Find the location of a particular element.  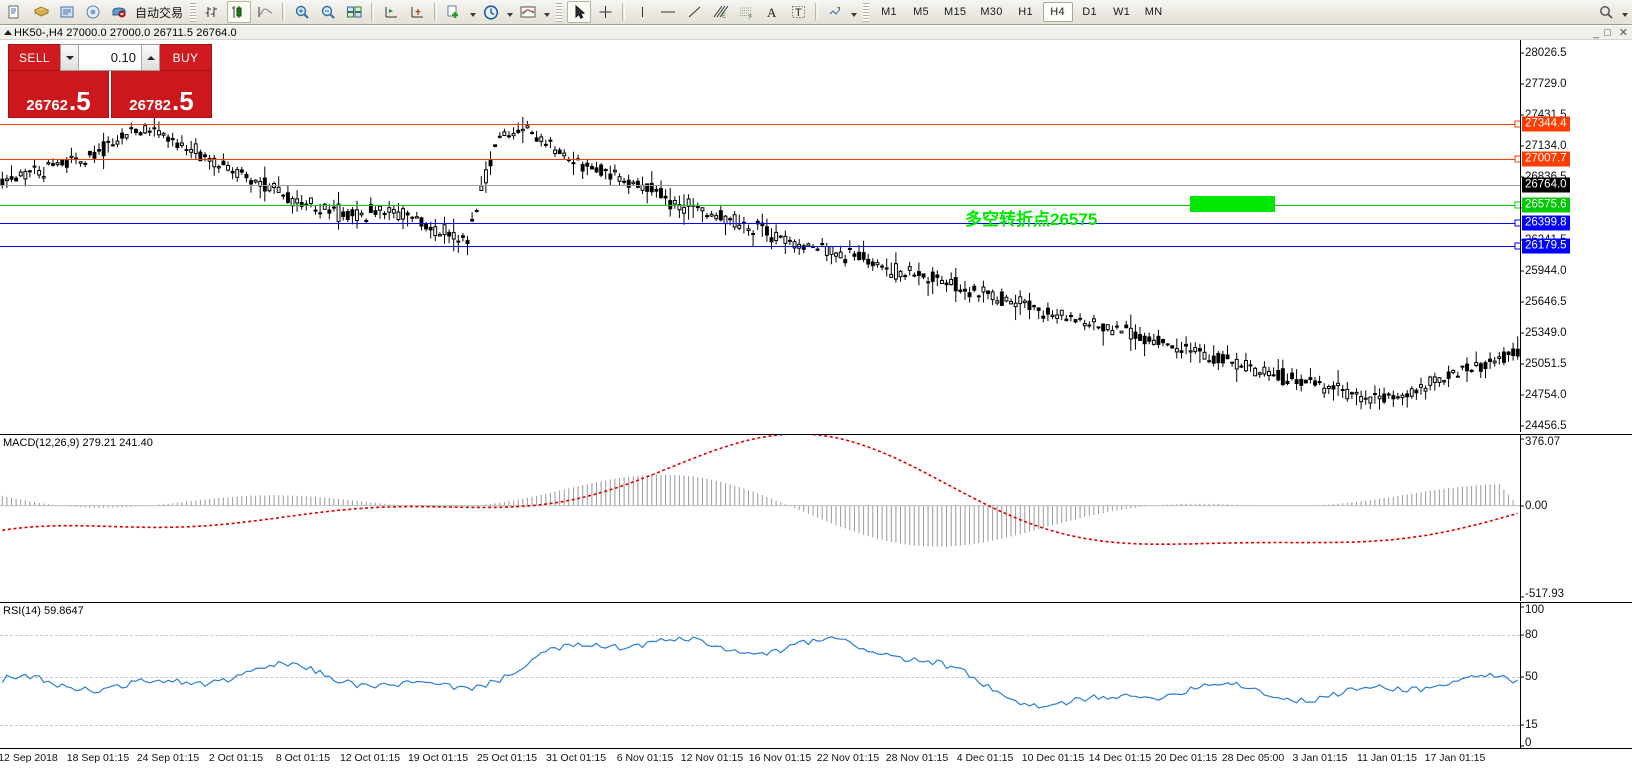

time-axis-label: 20 Dec 01:15 is located at coordinates (1186, 758).